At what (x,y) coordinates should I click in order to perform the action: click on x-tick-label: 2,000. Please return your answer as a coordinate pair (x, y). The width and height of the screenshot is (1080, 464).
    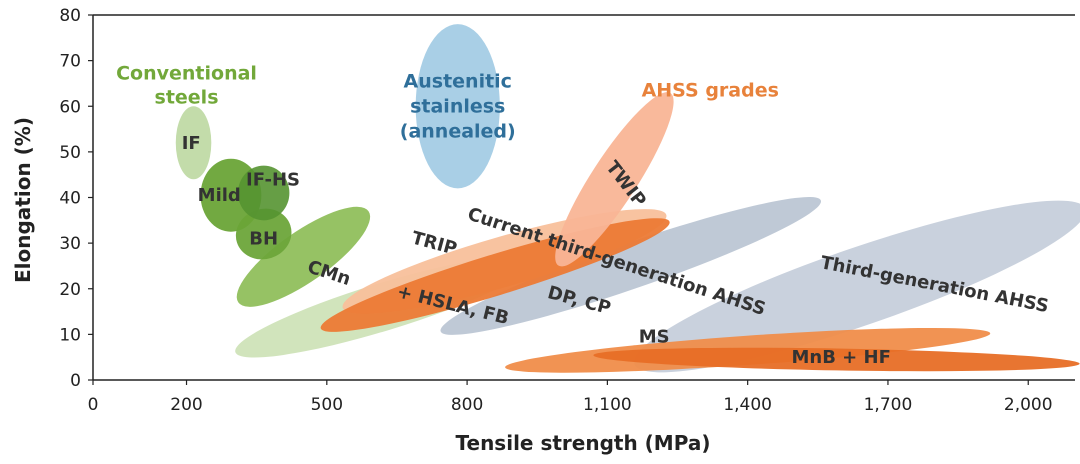
    Looking at the image, I should click on (1028, 405).